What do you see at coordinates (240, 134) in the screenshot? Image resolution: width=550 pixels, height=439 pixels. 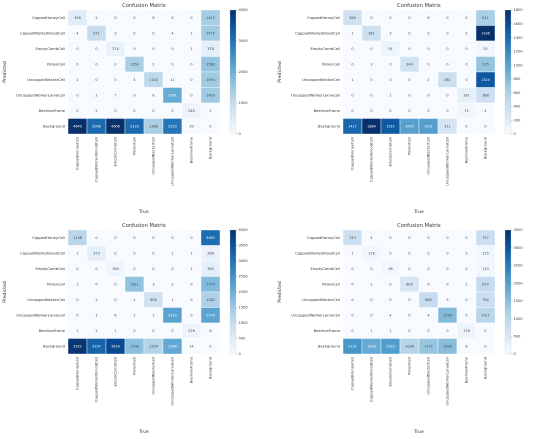 I see `colorbar-tick-label: 0` at bounding box center [240, 134].